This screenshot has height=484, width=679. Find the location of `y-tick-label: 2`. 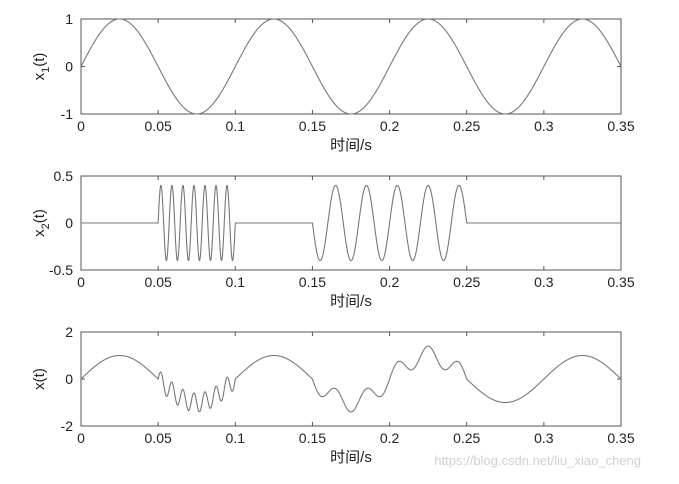

y-tick-label: 2 is located at coordinates (69, 332).